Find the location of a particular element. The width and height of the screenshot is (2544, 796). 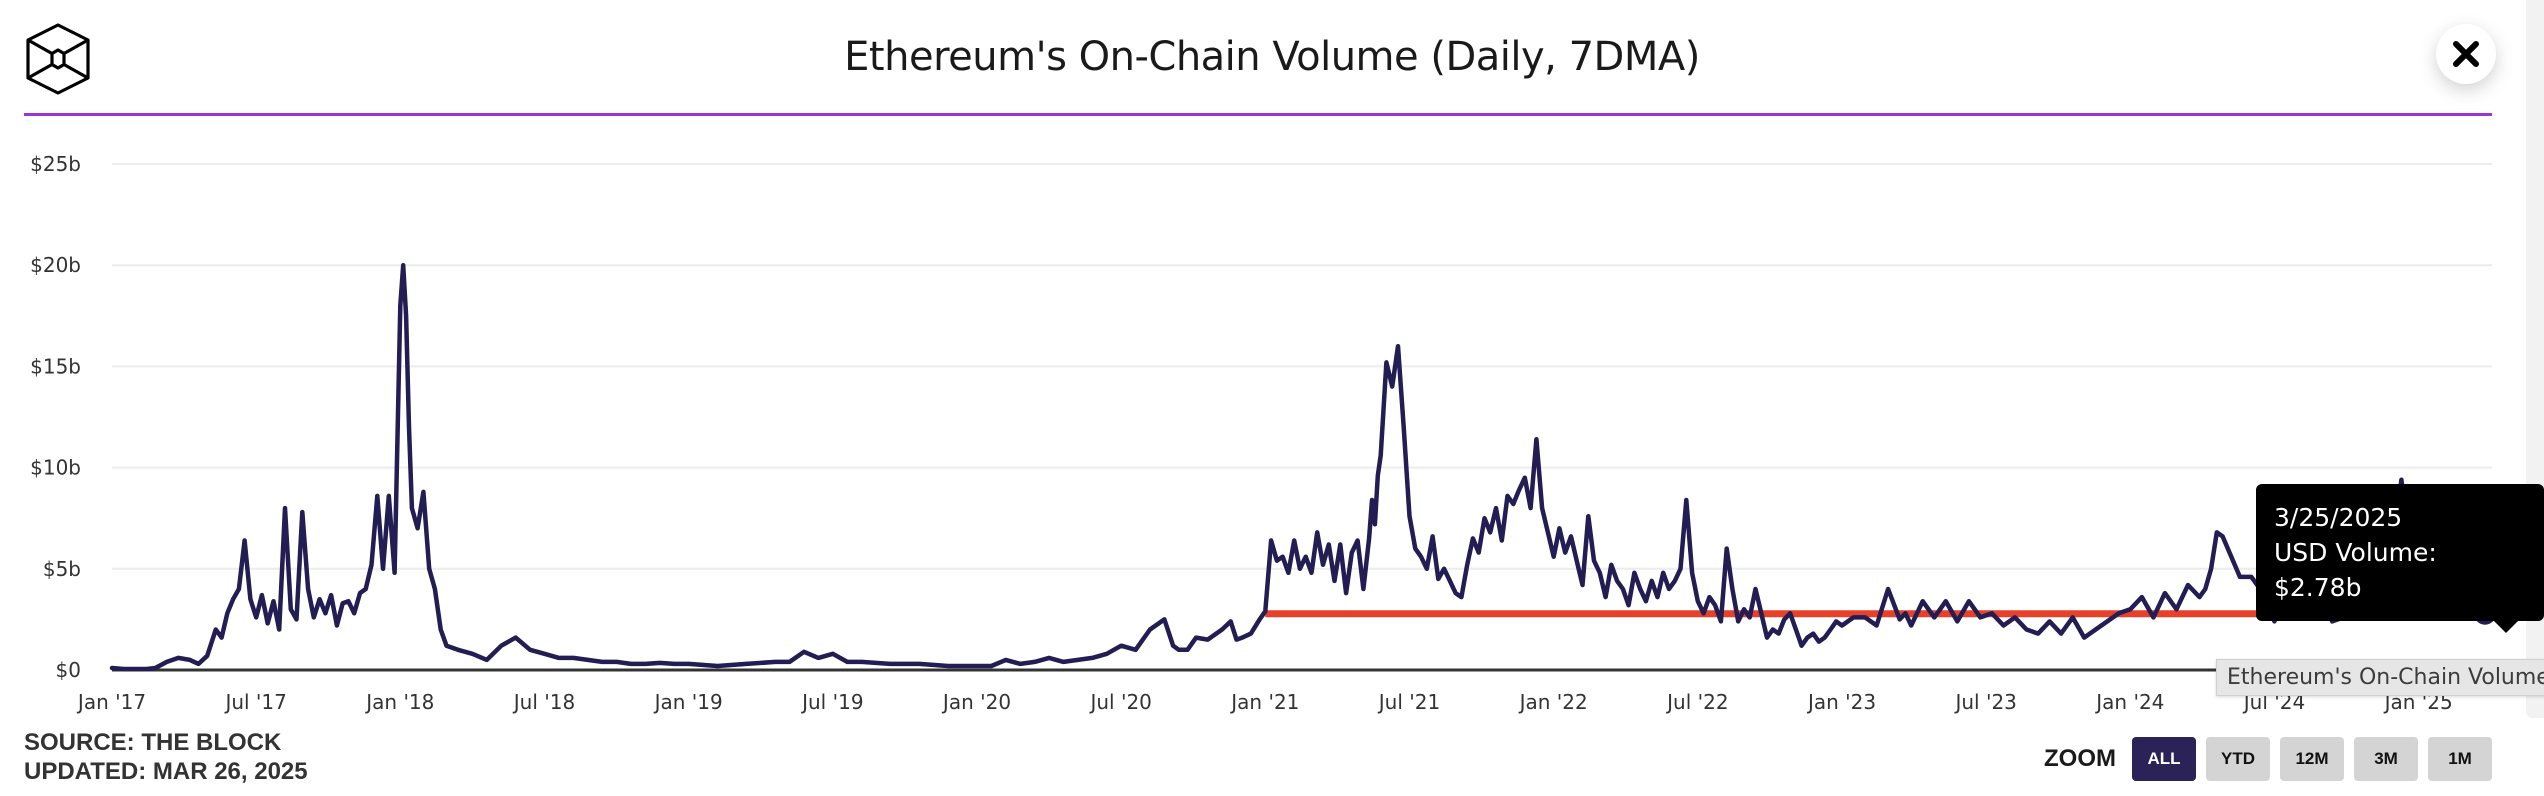

y-tick-label: $5b is located at coordinates (62, 569).